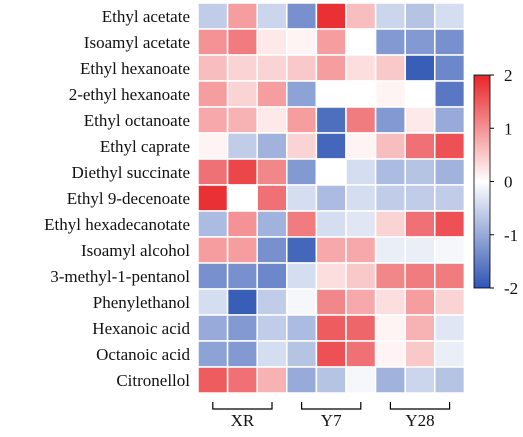 The width and height of the screenshot is (523, 437). I want to click on row-label: Ethyl acetate, so click(146, 16).